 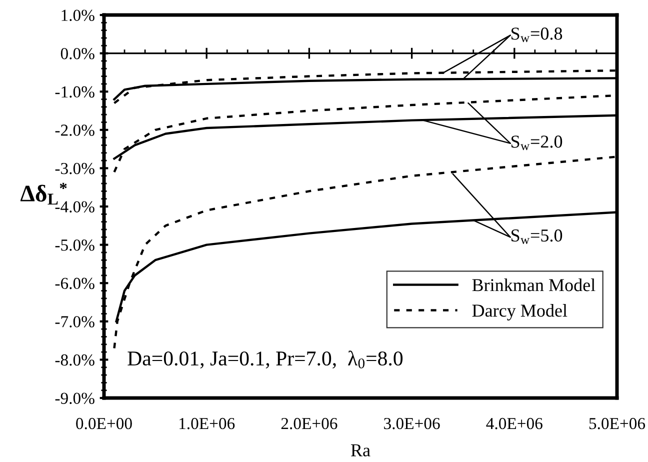 I want to click on y-tick-label: -3.0%, so click(x=74, y=168).